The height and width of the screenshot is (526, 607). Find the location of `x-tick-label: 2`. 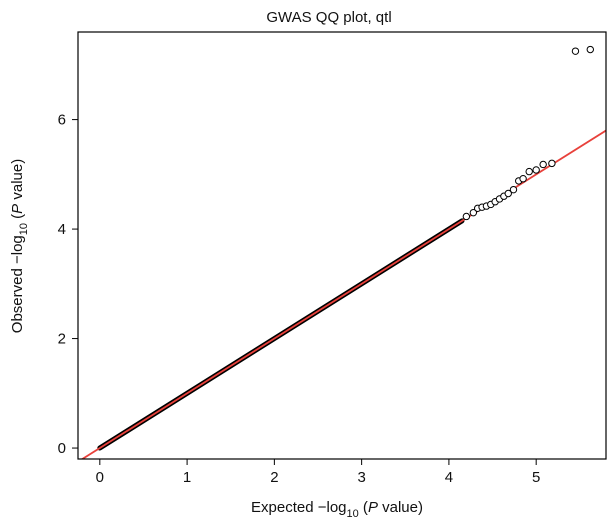

x-tick-label: 2 is located at coordinates (274, 477).